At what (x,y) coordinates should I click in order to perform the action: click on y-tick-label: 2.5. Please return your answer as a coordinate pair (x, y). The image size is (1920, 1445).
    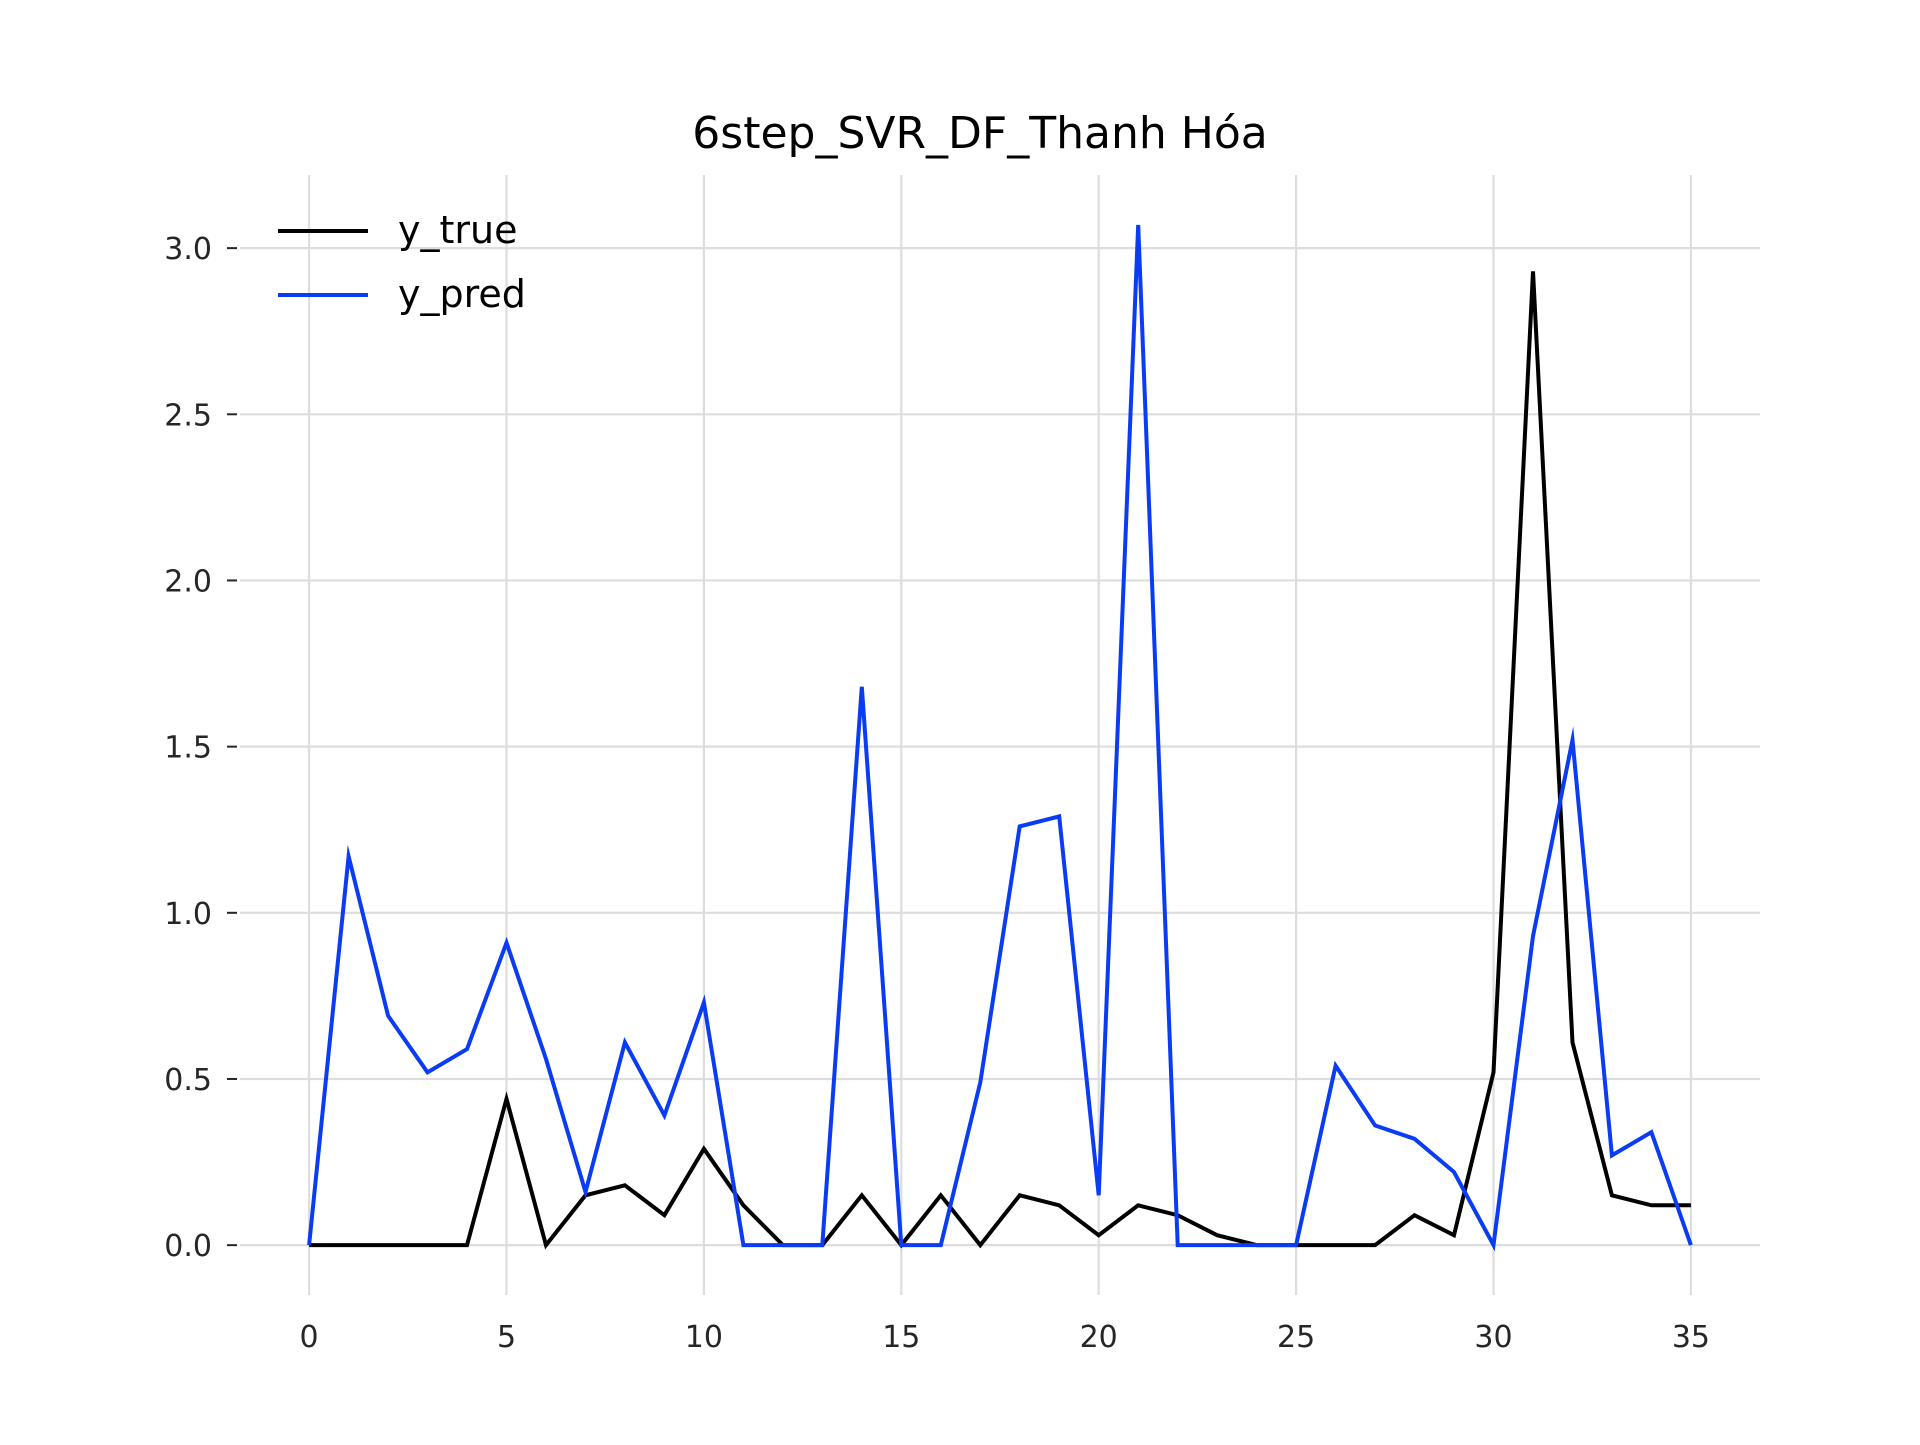
    Looking at the image, I should click on (188, 415).